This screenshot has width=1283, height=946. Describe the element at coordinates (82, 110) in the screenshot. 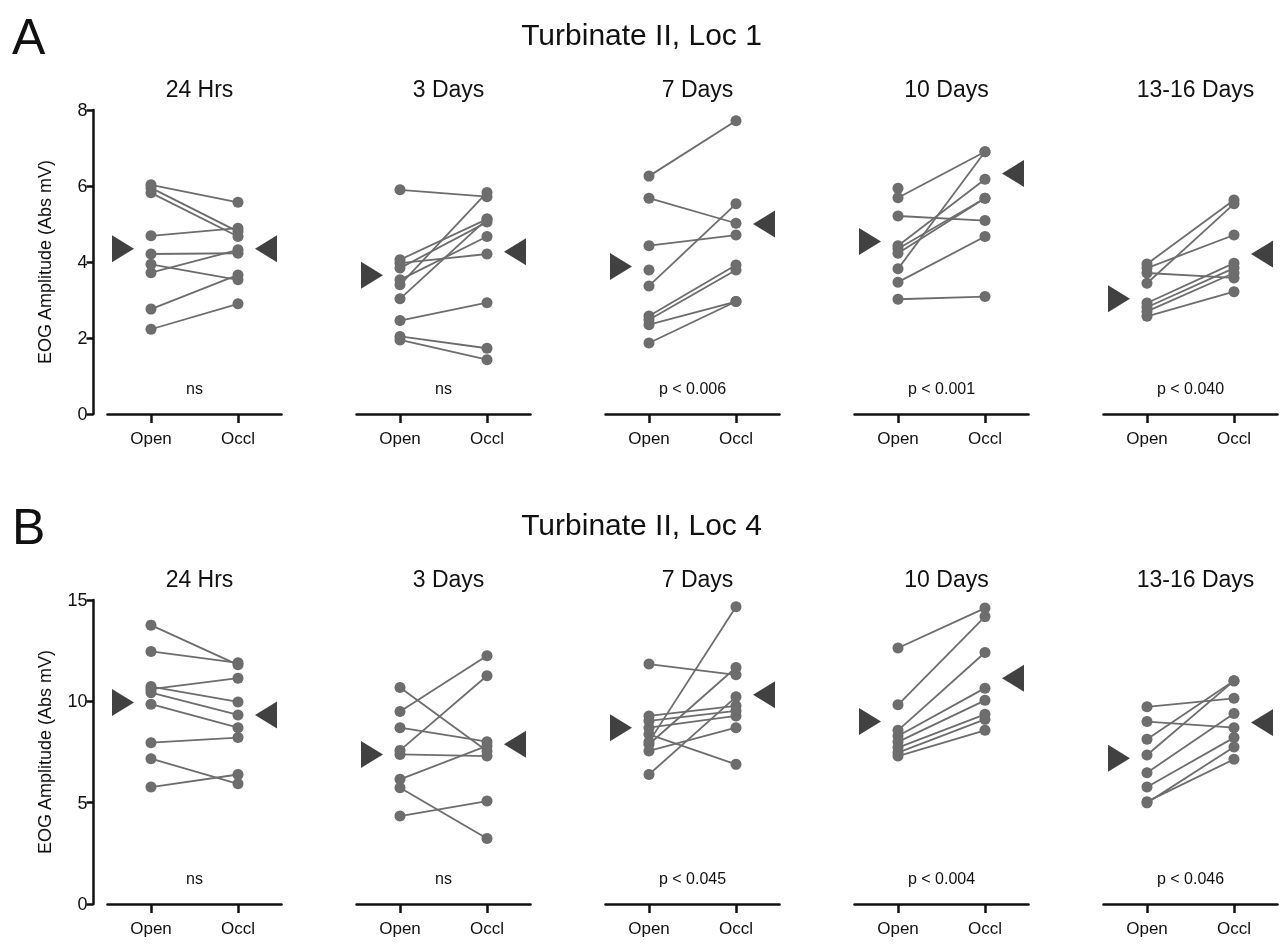

I see `y-tick-label: 8` at that location.